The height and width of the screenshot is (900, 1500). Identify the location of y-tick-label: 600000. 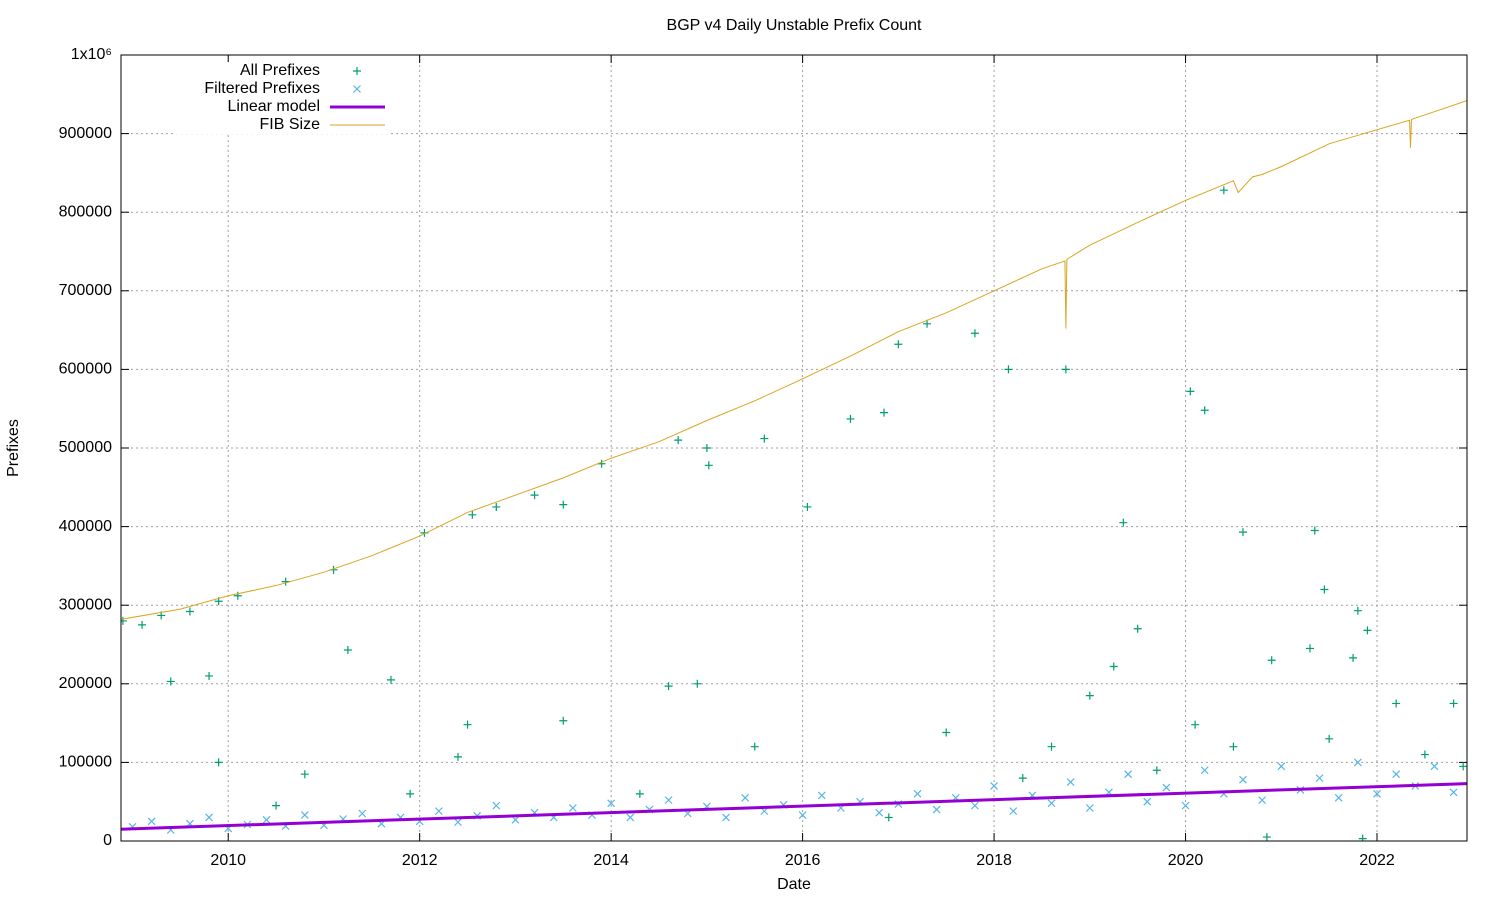
(85, 369).